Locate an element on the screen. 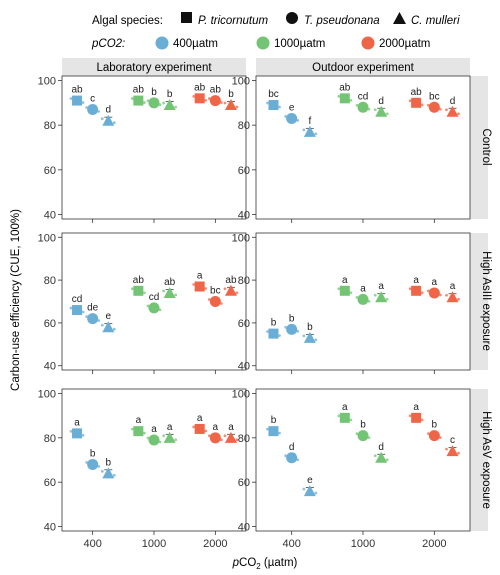  panel: 40 60 80 100 400 1000 2000 b d e a b d a b c is located at coordinates (351, 469).